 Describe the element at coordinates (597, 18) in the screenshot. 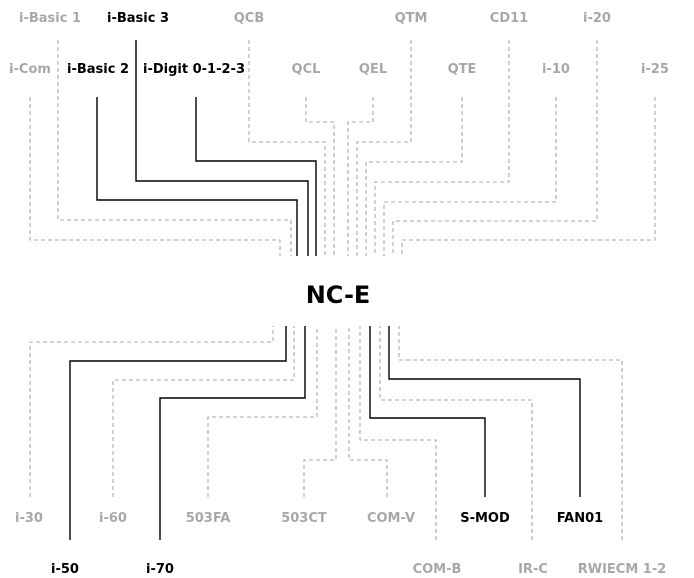

I see `node-label-i-20: i-20` at that location.